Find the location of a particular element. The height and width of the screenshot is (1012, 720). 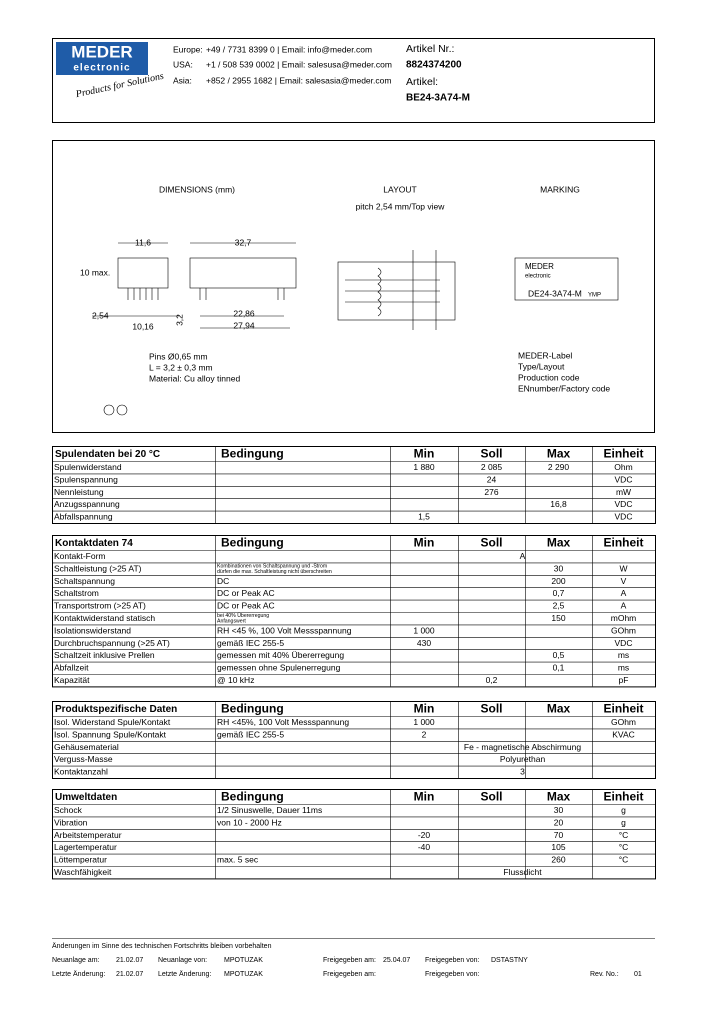

value: 70 is located at coordinates (559, 835).